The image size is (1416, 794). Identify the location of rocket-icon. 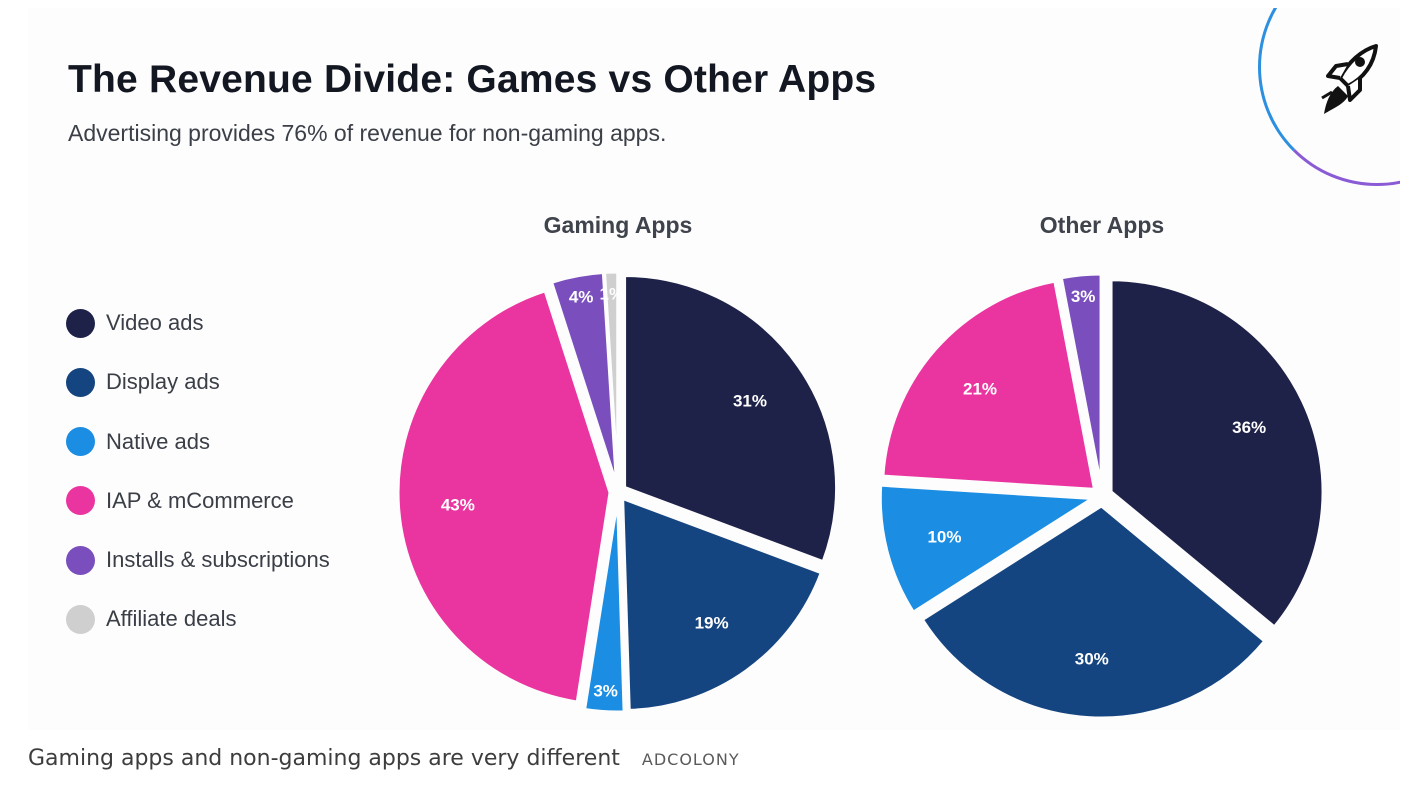
(1349, 79).